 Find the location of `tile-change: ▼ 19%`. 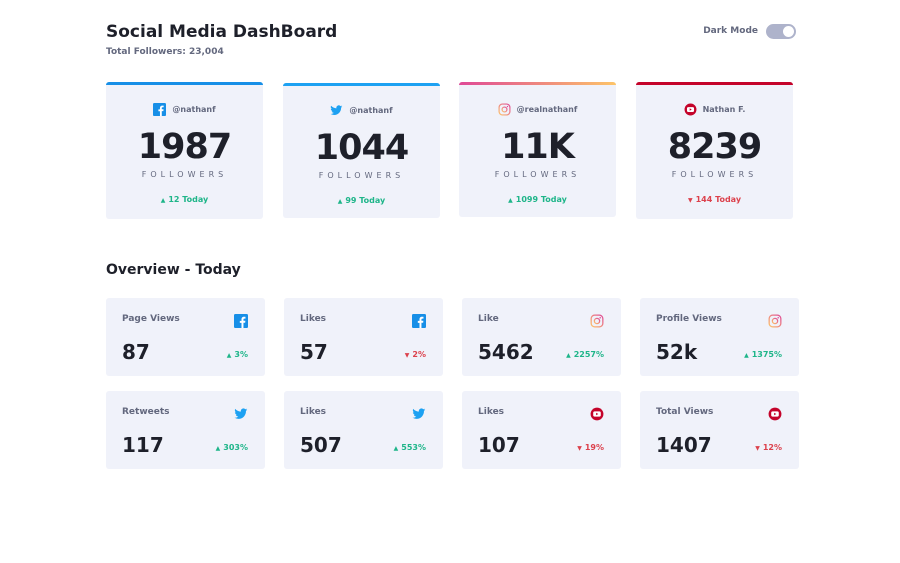

tile-change: ▼ 19% is located at coordinates (590, 447).